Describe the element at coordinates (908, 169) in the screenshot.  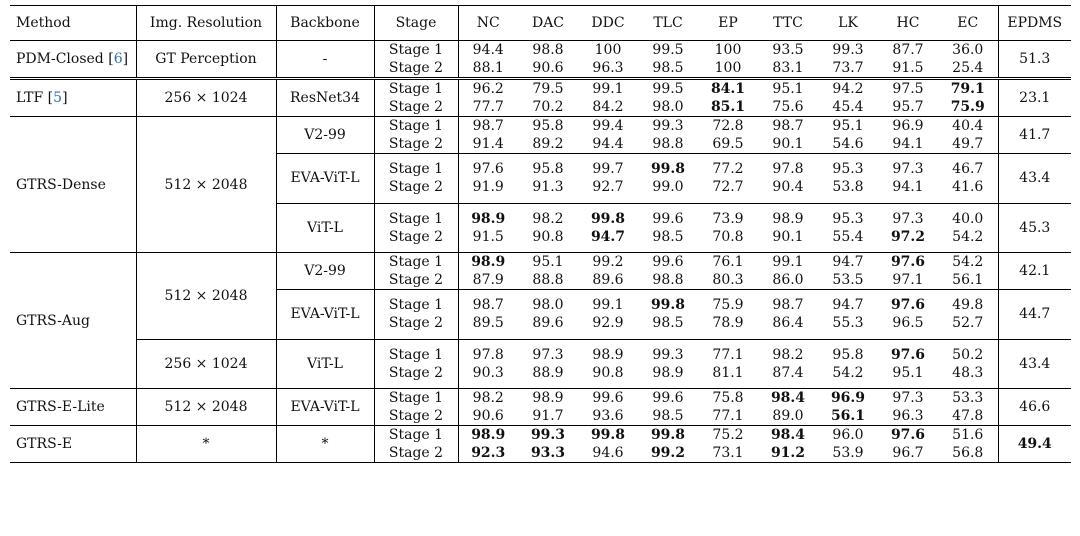
I see `stage1-value: 97.3` at that location.